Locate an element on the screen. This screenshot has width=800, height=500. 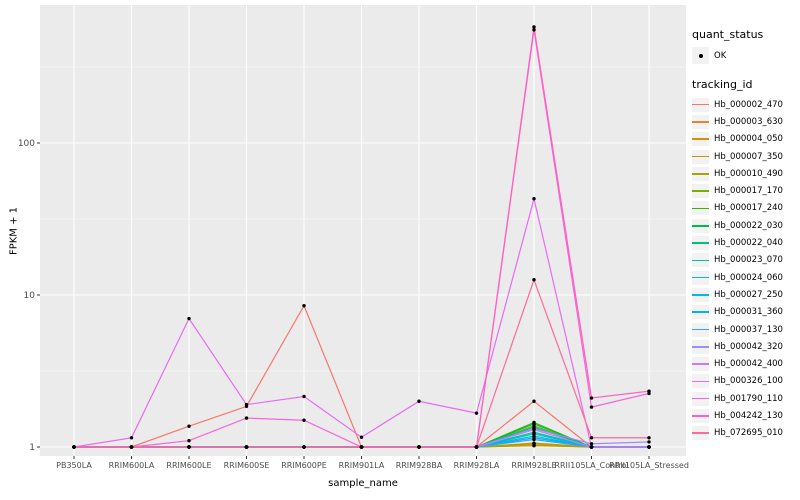
legend-item-Hb_000010_490: Hb_000010_490 is located at coordinates (737, 173).